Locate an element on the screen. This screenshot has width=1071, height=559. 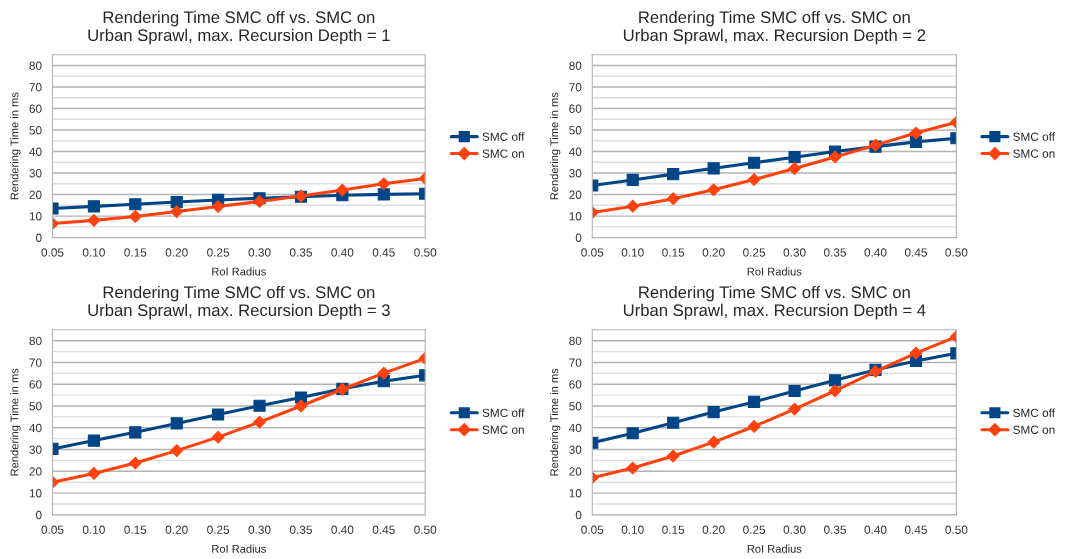
chart-subtitle: Urban Sprawl, max. Recursion Depth = 1 is located at coordinates (239, 36).